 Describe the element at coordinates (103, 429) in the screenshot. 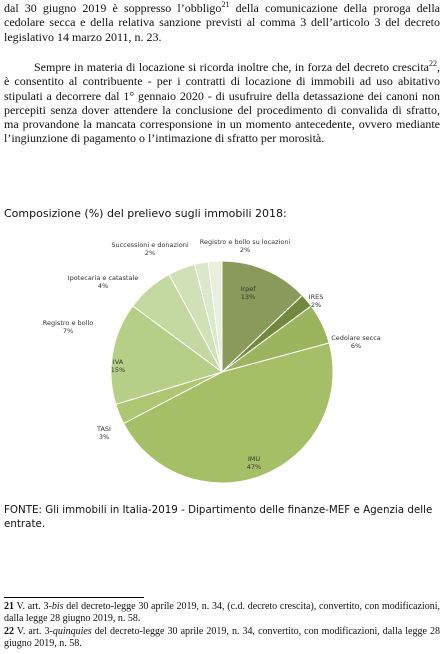

I see `slice-label: TASI` at that location.